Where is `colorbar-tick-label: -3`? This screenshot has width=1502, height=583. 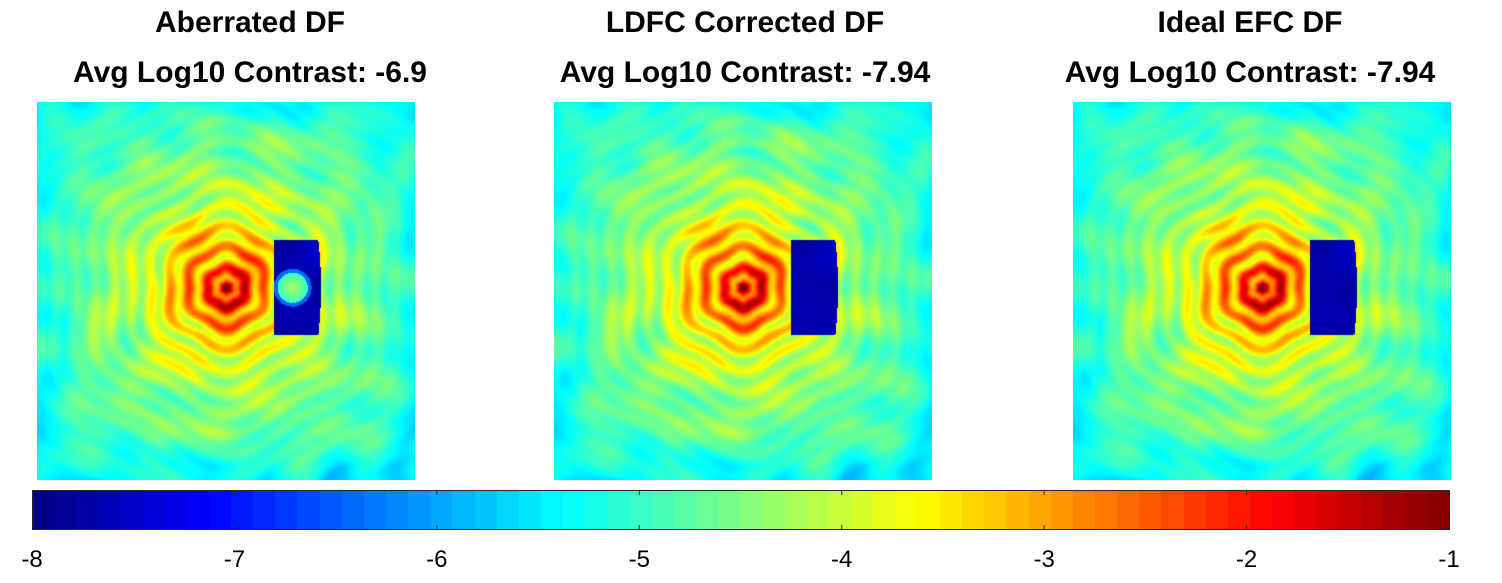
colorbar-tick-label: -3 is located at coordinates (1044, 559).